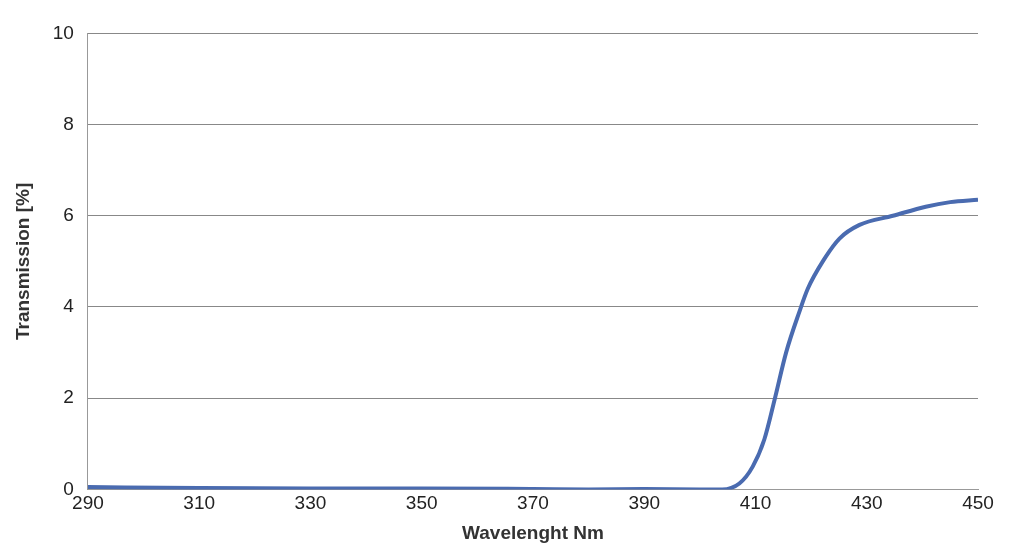 The width and height of the screenshot is (1011, 557). What do you see at coordinates (69, 306) in the screenshot?
I see `y-tick-label: 4` at bounding box center [69, 306].